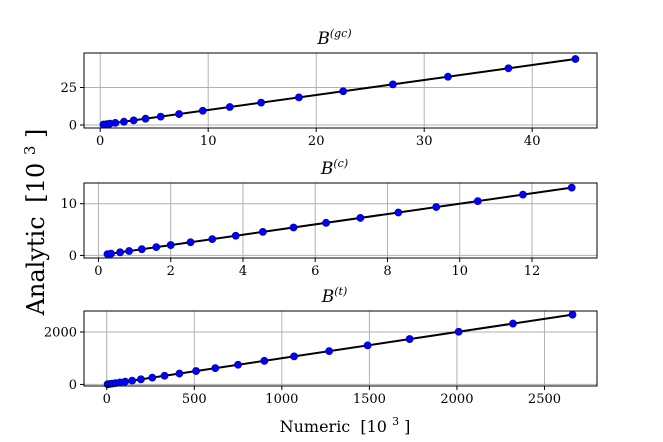  I want to click on x-tick-label: 2, so click(171, 271).